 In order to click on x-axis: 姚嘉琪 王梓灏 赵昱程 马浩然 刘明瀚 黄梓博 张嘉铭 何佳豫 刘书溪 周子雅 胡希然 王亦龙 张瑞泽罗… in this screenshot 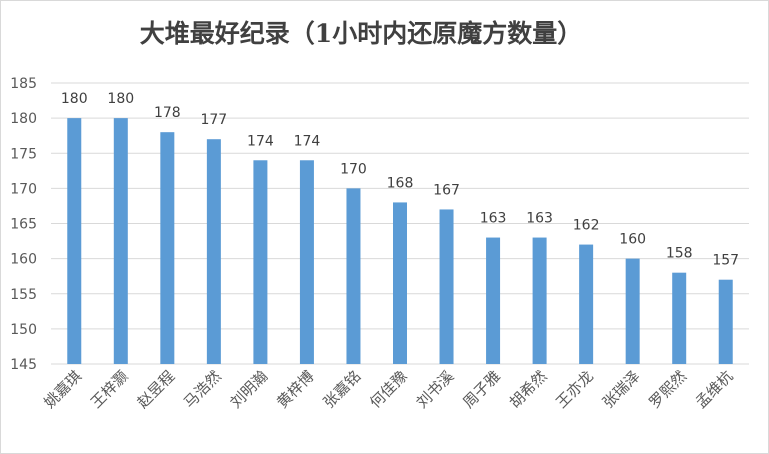, I will do `click(389, 389)`.